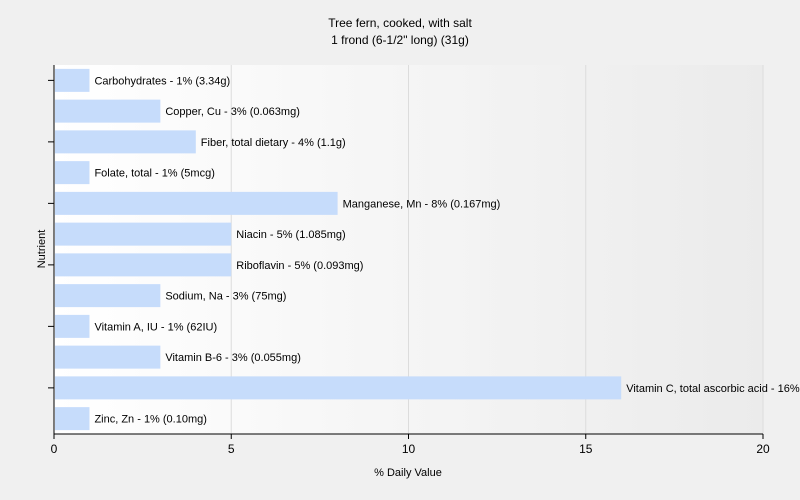  What do you see at coordinates (422, 204) in the screenshot?
I see `bar-label: Manganese, Mn - 8% (0.167mg)` at bounding box center [422, 204].